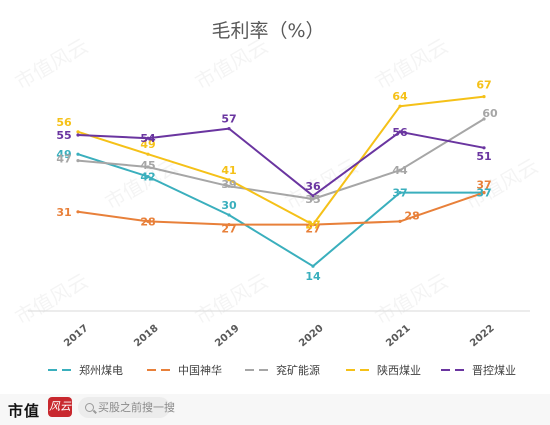 This screenshot has width=550, height=425. Describe the element at coordinates (279, 336) in the screenshot. I see `x-tick-labels: 2017 2018 2019 2020 2021 2022` at that location.